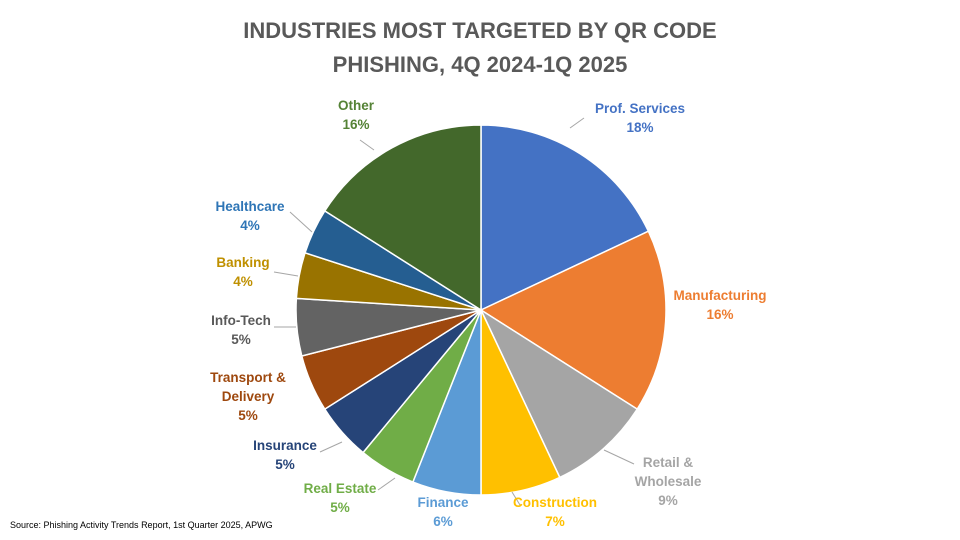 The image size is (960, 540). What do you see at coordinates (639, 127) in the screenshot?
I see `slice-value-label: 18%` at bounding box center [639, 127].